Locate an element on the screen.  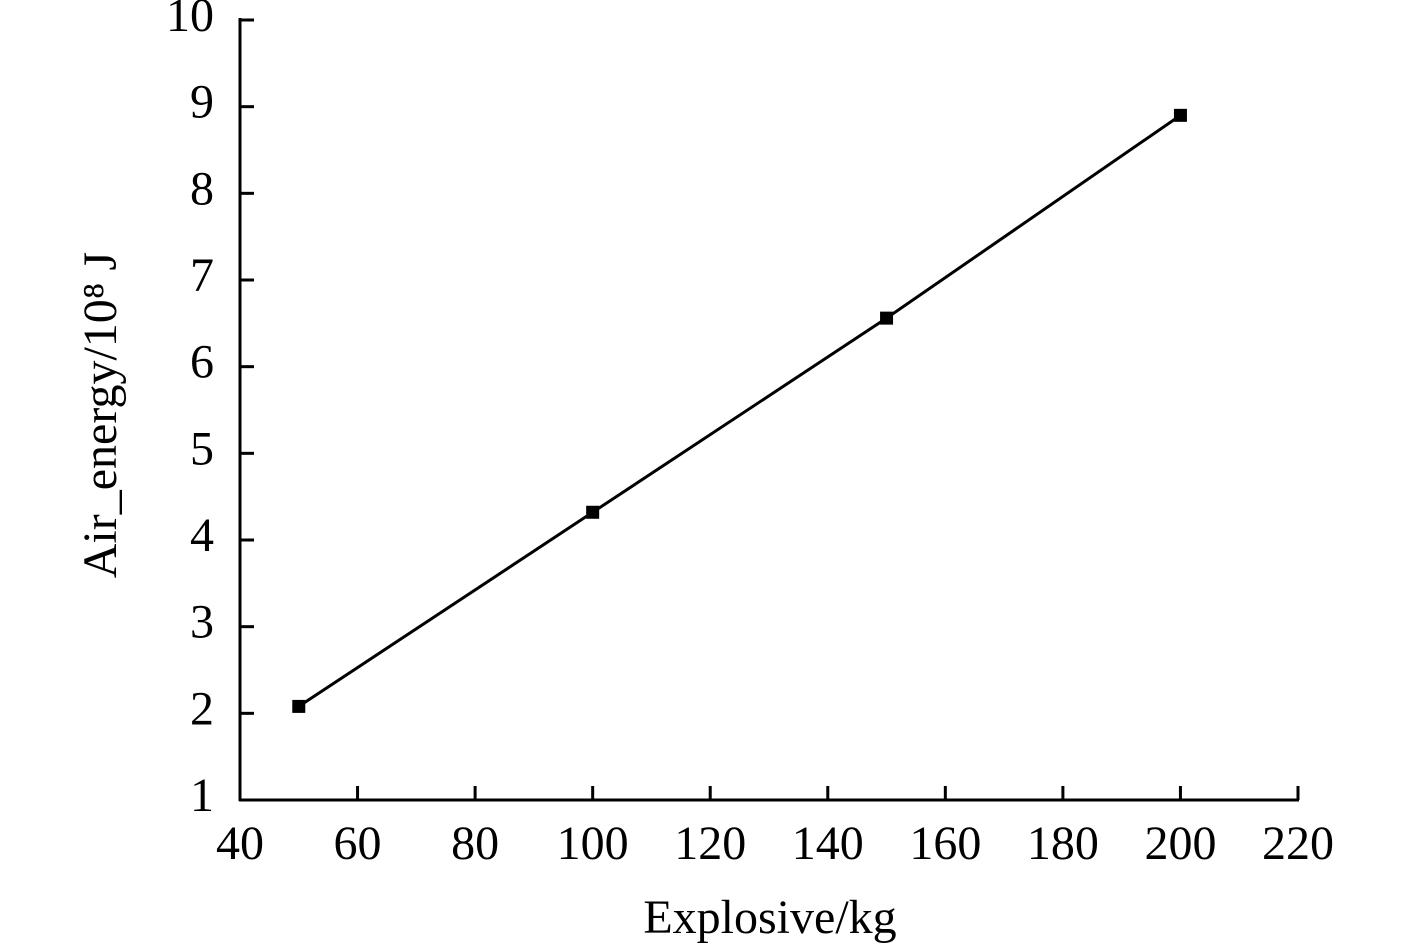
y-tick-label: 5 is located at coordinates (202, 448).